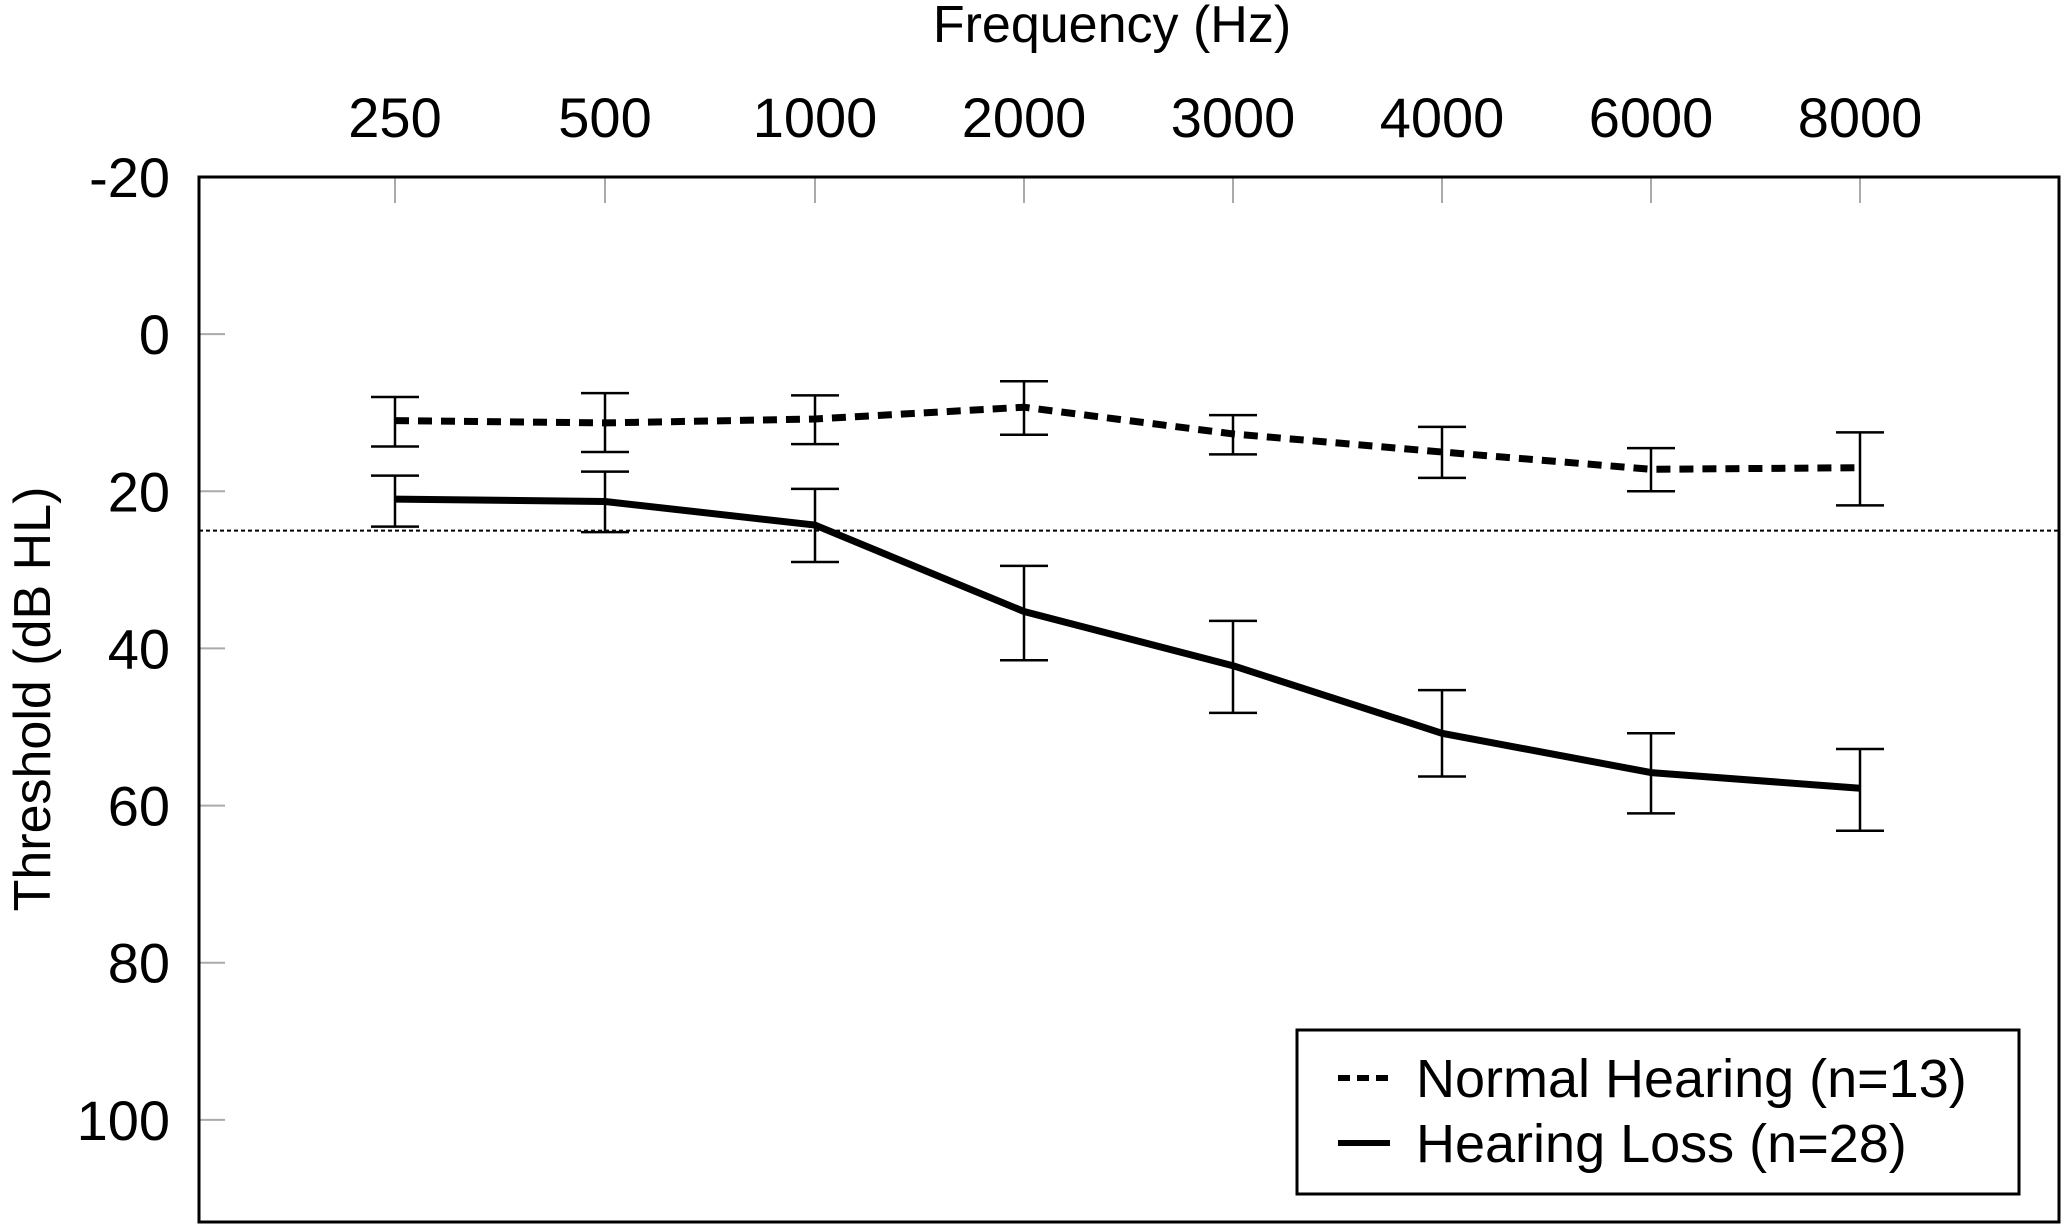  Describe the element at coordinates (154, 334) in the screenshot. I see `y-tick-label: 0` at that location.